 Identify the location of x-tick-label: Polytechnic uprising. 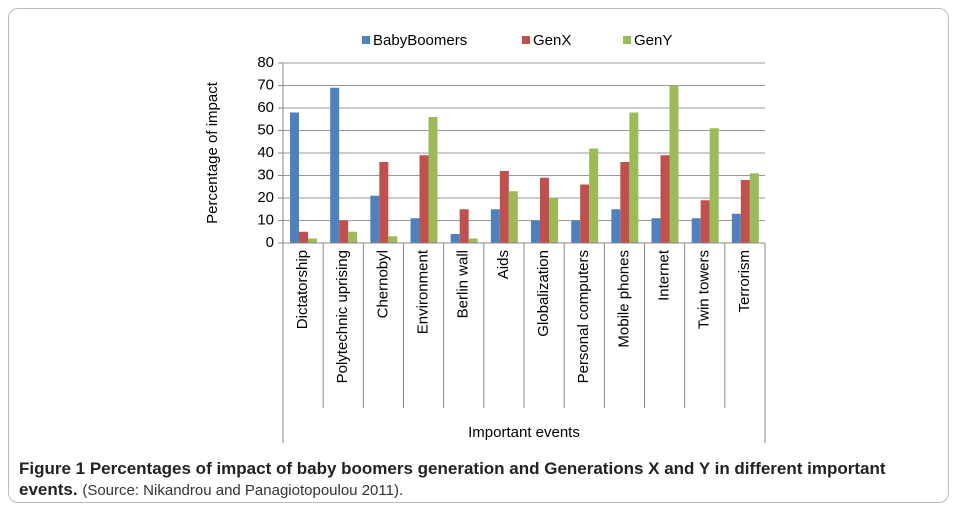
(342, 316).